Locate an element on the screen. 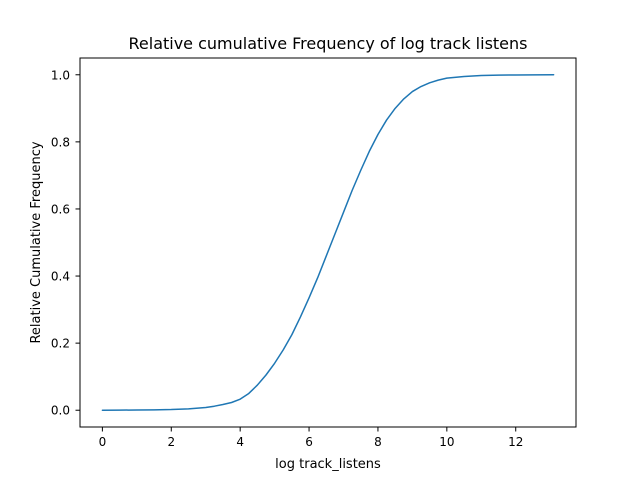 The width and height of the screenshot is (640, 480). x-tick-label: 6 is located at coordinates (309, 442).